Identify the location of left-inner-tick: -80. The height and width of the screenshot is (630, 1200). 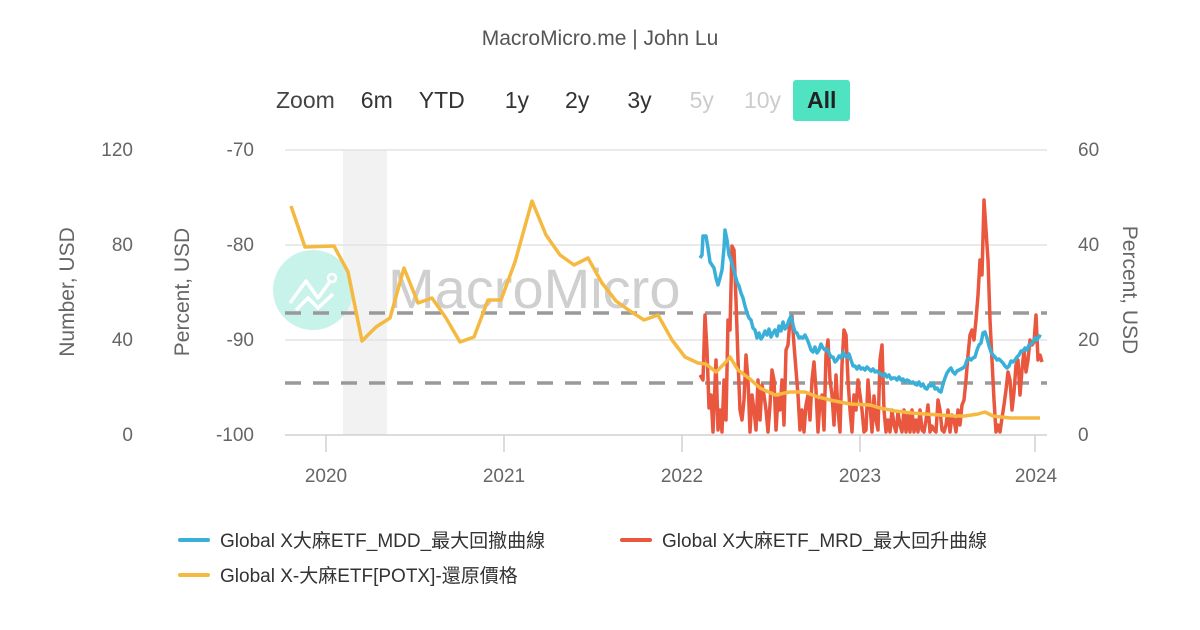
(240, 245).